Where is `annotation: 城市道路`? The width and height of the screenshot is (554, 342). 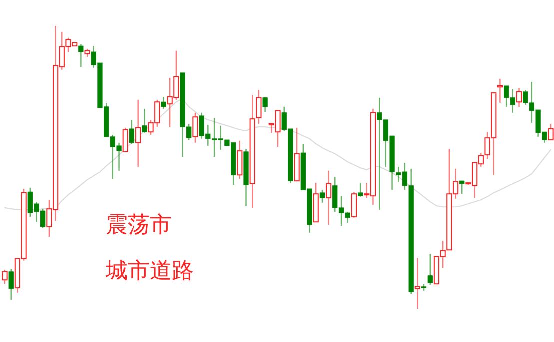 annotation: 城市道路 is located at coordinates (149, 271).